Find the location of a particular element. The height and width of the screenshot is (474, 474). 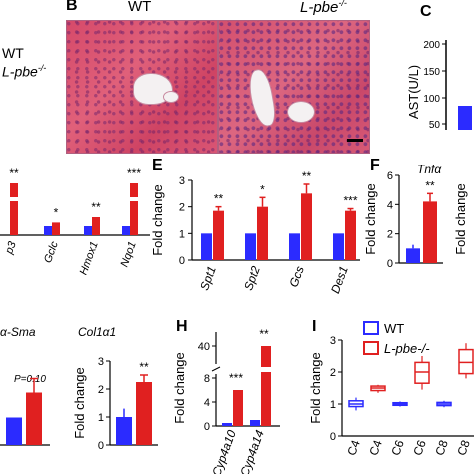

panel-h-tick-label: Cyp4a10 is located at coordinates (224, 451).